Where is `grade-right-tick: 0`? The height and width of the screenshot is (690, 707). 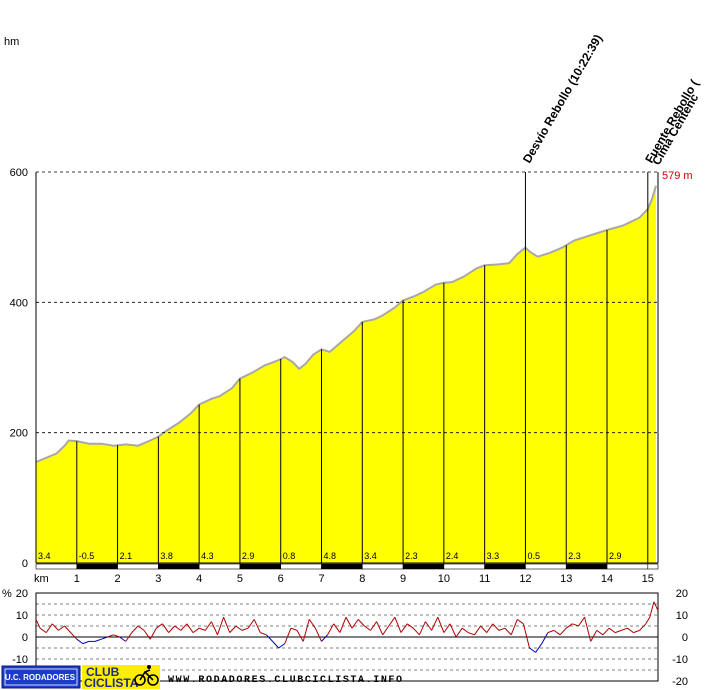 grade-right-tick: 0 is located at coordinates (685, 638).